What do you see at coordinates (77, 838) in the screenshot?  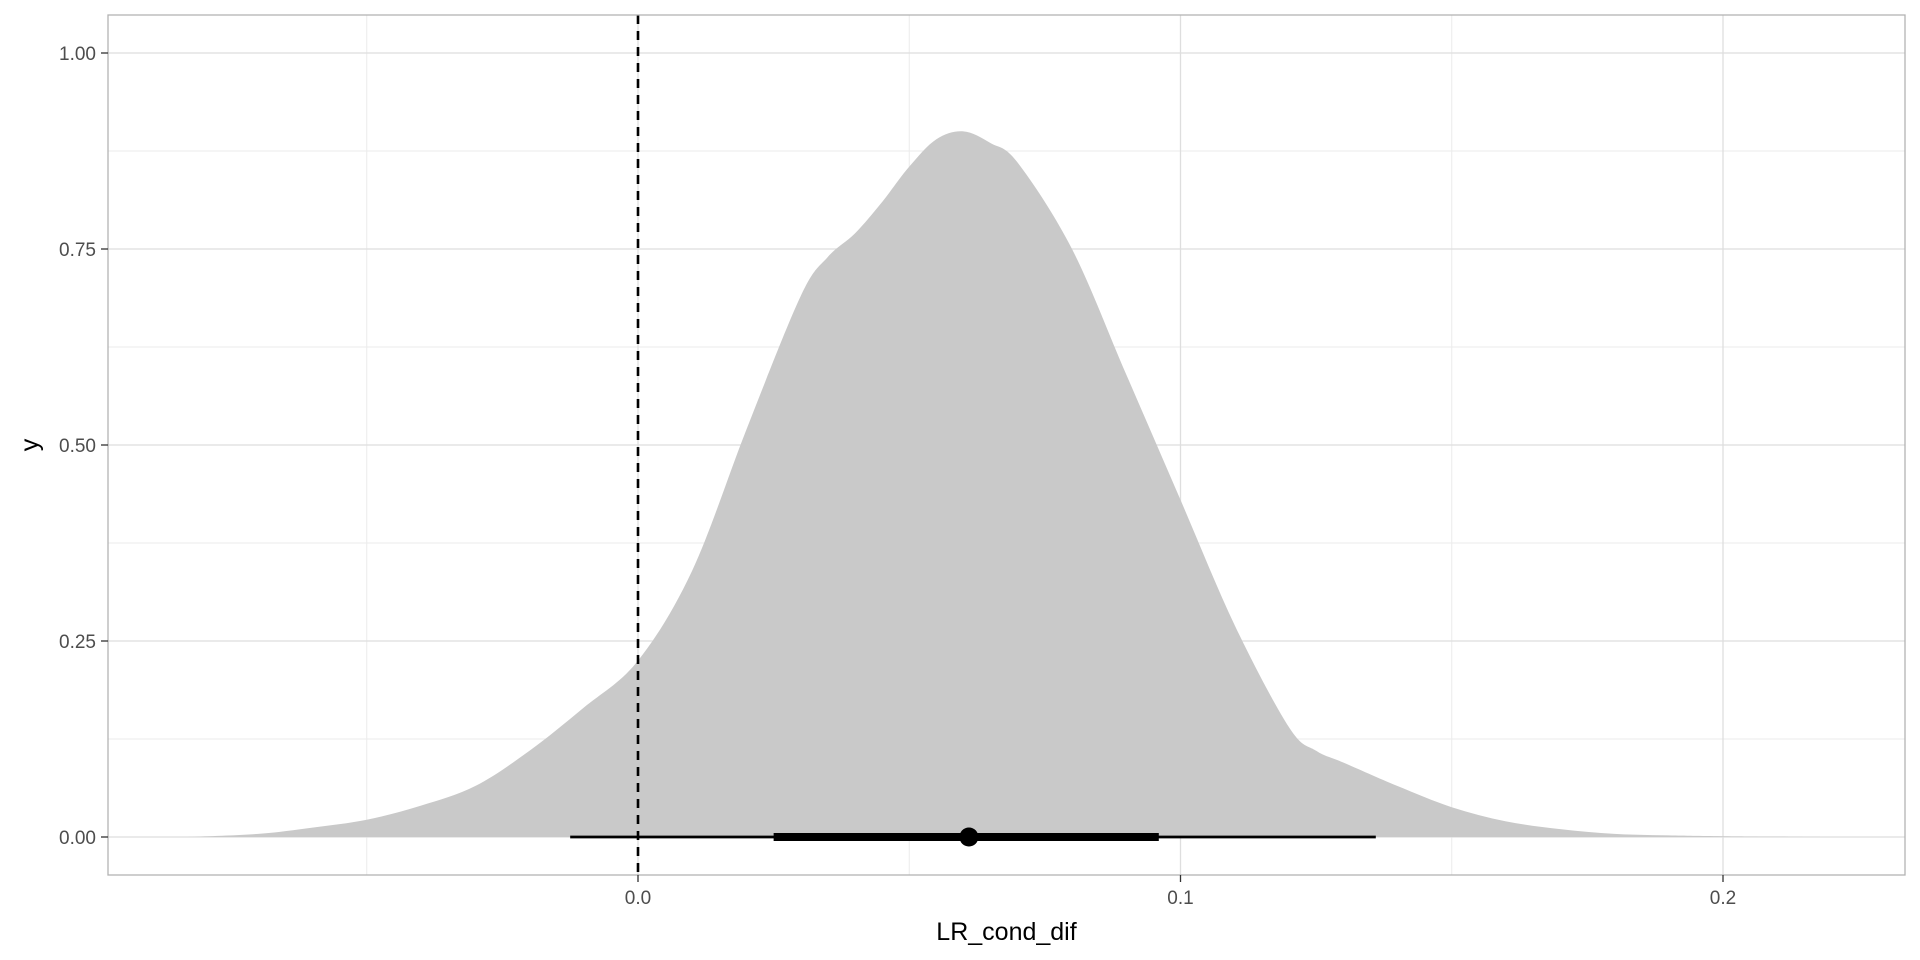 I see `y-tick-label: 0.00` at bounding box center [77, 838].